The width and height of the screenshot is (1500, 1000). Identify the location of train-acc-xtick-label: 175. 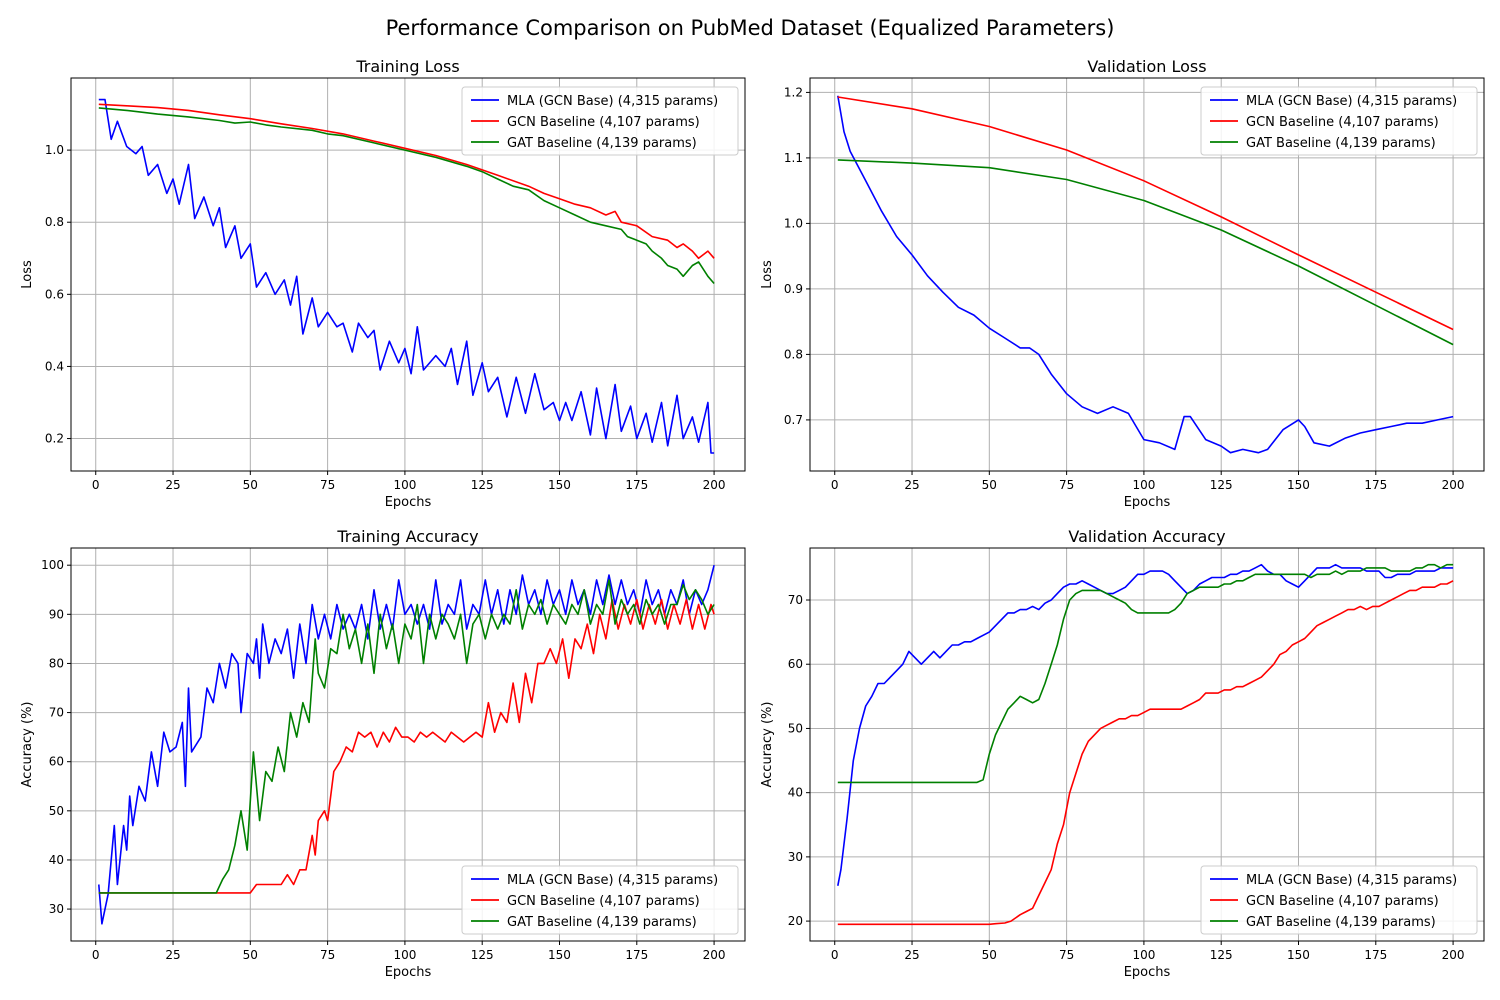
(636, 955).